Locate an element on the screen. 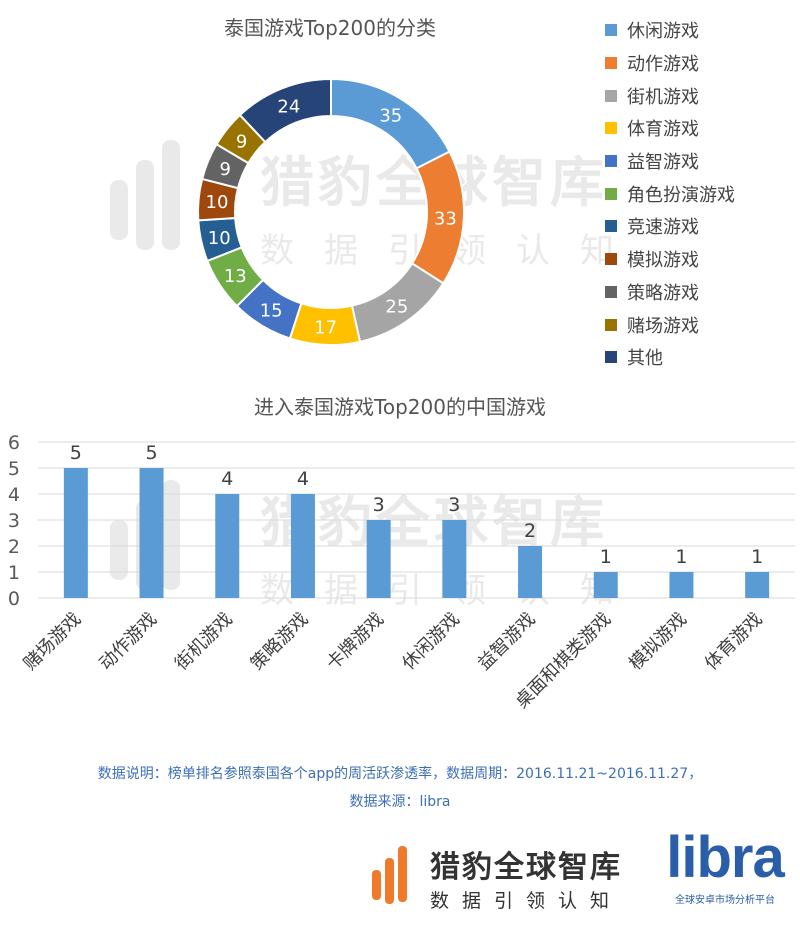 The height and width of the screenshot is (926, 800). legend-label: 街机游戏 is located at coordinates (663, 97).